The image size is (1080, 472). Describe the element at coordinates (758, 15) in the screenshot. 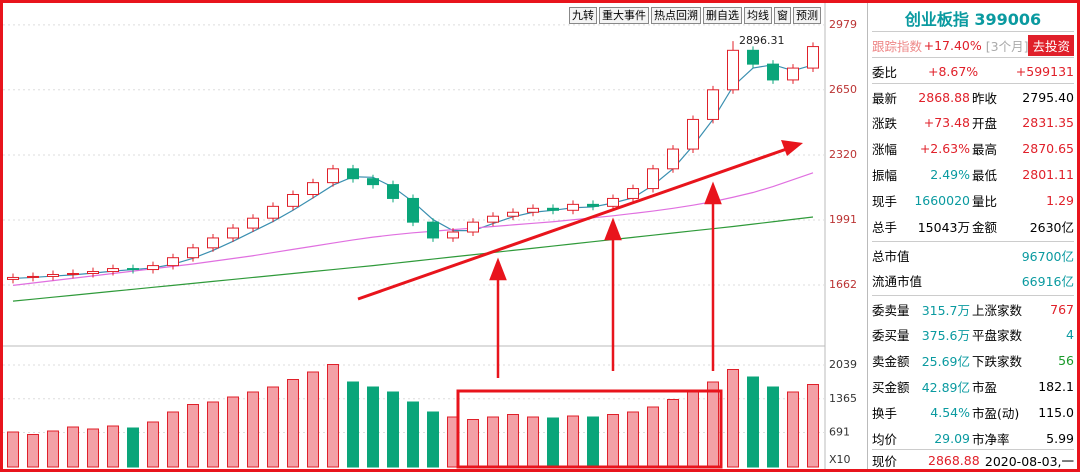

I see `toolbar-button: 均线` at that location.